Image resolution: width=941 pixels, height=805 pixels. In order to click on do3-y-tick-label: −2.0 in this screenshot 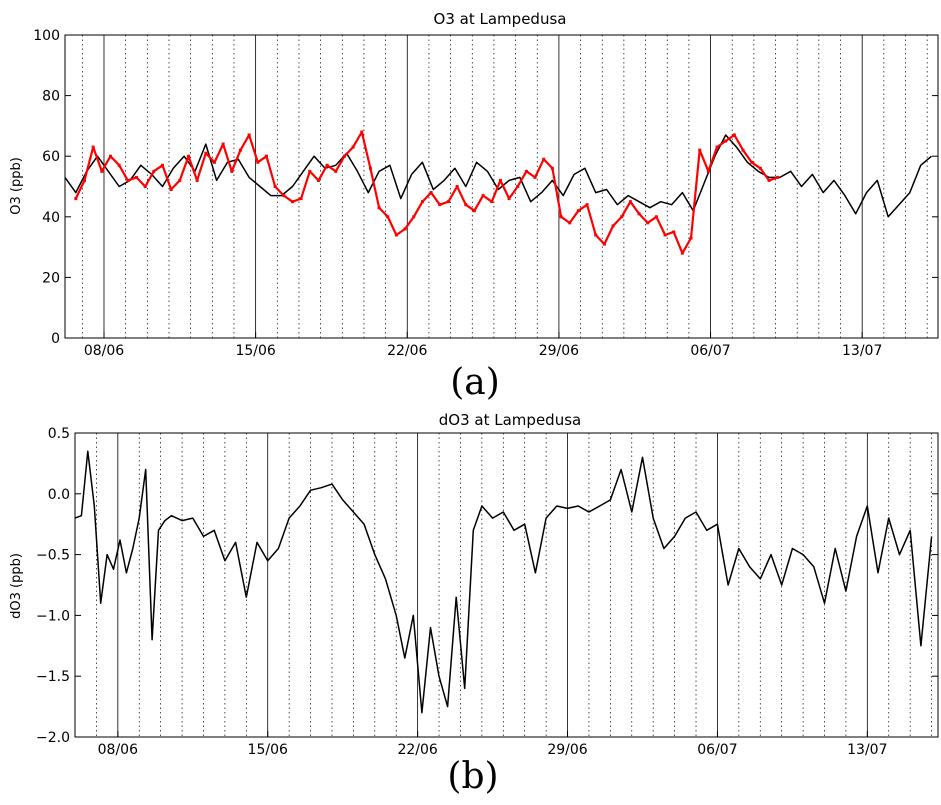, I will do `click(53, 738)`.